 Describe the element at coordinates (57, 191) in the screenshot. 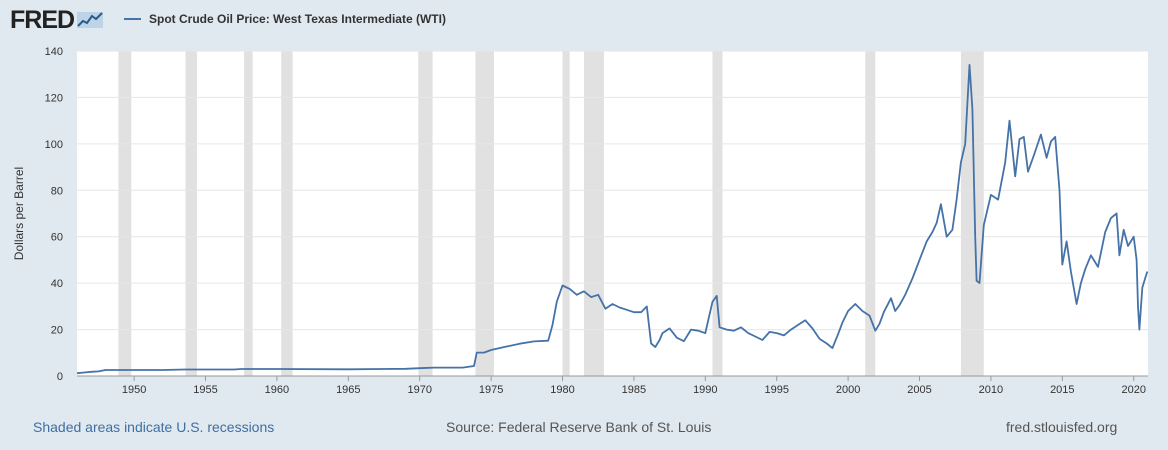

I see `y-tick-label: 80` at that location.